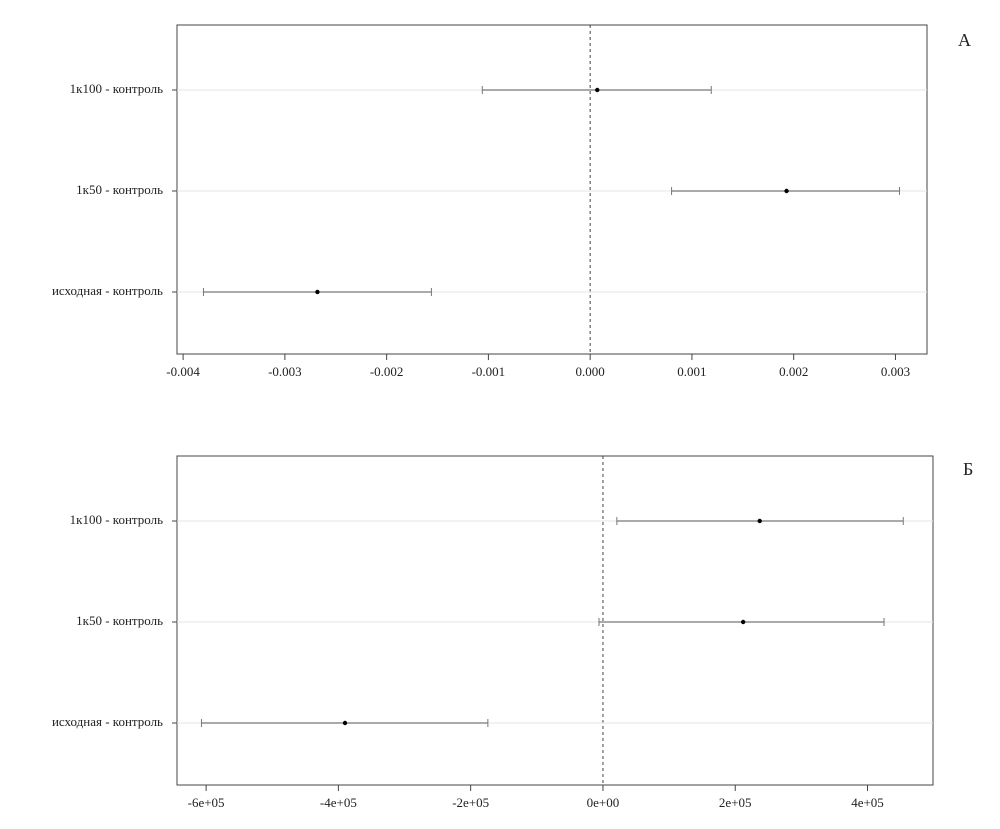 The width and height of the screenshot is (1000, 829). Describe the element at coordinates (603, 802) in the screenshot. I see `x-tick-label: 0e+00` at that location.